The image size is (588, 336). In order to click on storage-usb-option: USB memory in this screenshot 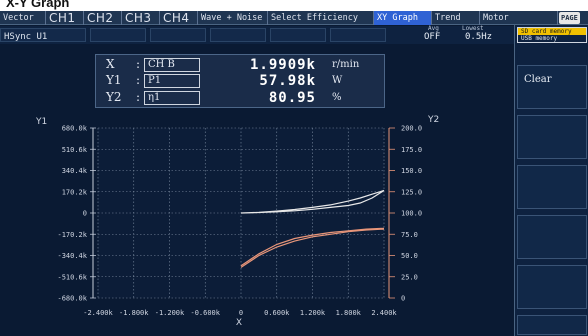, I will do `click(539, 38)`.